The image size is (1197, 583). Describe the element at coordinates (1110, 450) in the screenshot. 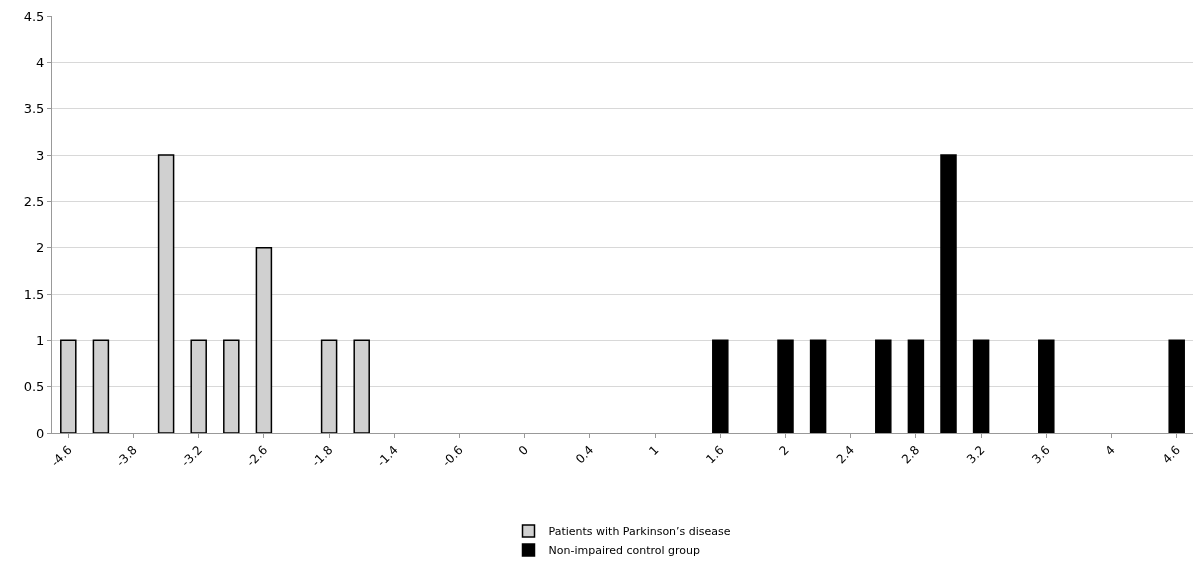

I see `x-tick-label: 4` at that location.